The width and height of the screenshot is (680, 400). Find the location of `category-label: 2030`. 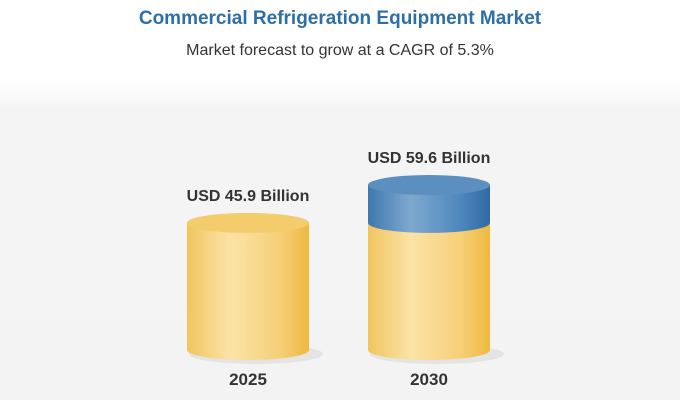

category-label: 2030 is located at coordinates (429, 379).